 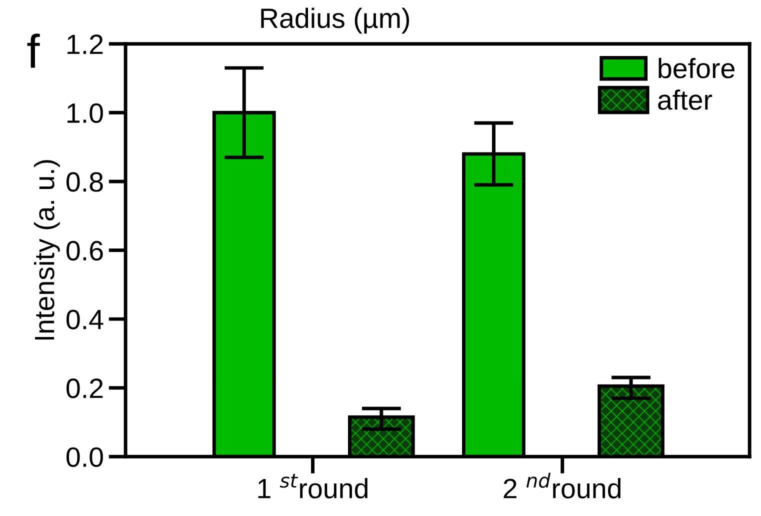 I want to click on y-tick-label: 0.4, so click(x=85, y=320).